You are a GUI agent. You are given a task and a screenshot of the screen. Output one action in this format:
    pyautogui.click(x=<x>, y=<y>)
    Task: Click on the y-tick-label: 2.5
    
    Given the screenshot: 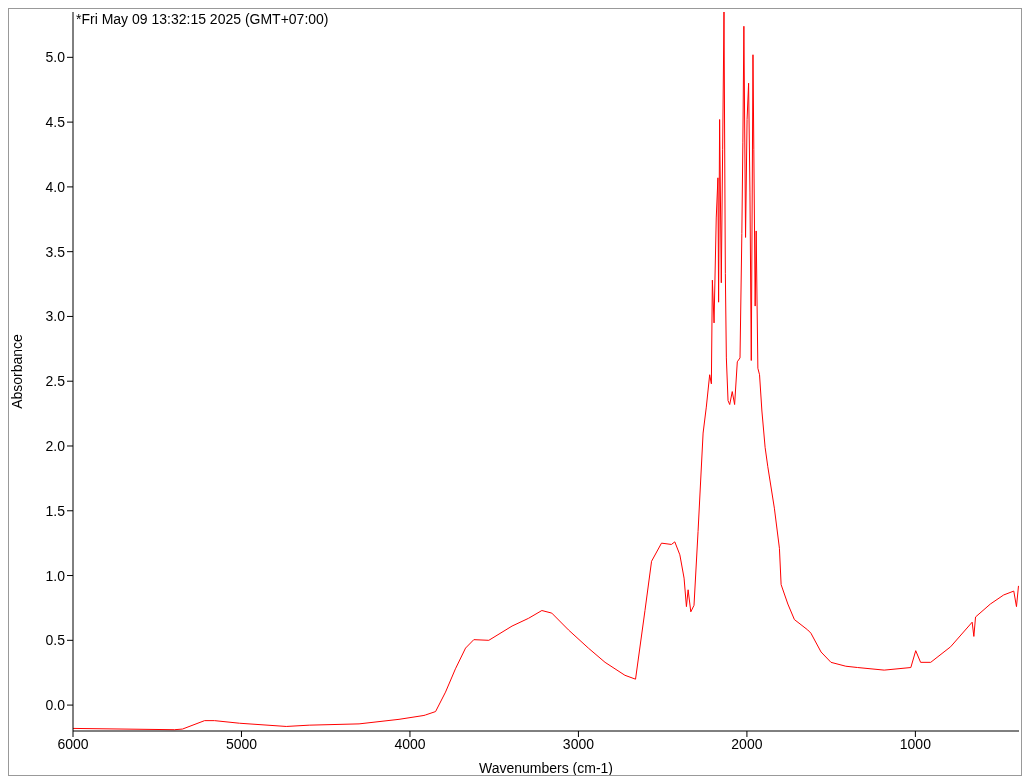 What is the action you would take?
    pyautogui.click(x=55, y=381)
    